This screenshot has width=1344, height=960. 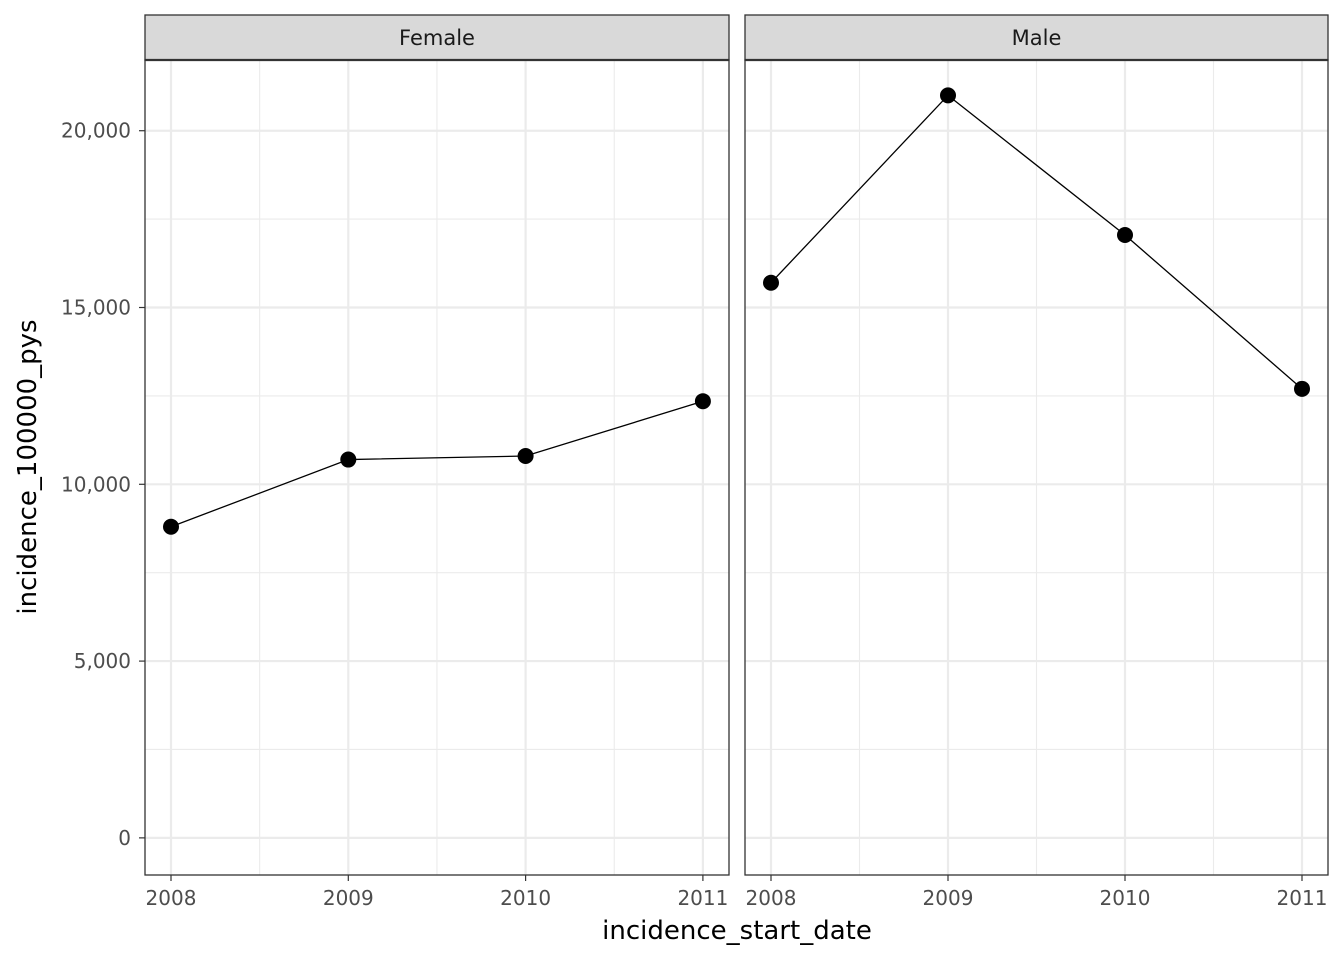 I want to click on y-axis-title: incidence_100000_pys, so click(x=28, y=466).